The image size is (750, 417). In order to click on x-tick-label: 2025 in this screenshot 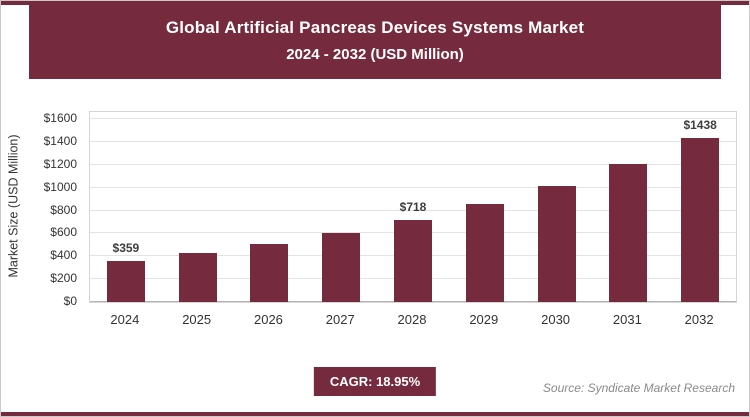, I will do `click(197, 319)`.